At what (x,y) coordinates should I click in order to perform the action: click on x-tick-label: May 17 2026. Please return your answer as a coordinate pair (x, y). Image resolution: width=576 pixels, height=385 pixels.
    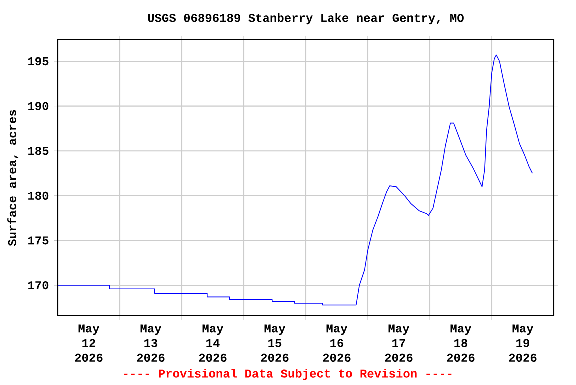
    Looking at the image, I should click on (399, 343).